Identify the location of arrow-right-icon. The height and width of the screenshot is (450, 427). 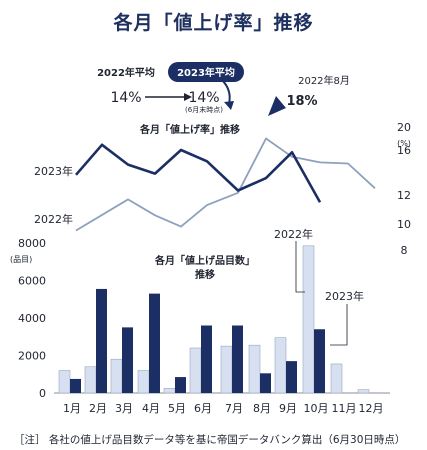
(168, 97).